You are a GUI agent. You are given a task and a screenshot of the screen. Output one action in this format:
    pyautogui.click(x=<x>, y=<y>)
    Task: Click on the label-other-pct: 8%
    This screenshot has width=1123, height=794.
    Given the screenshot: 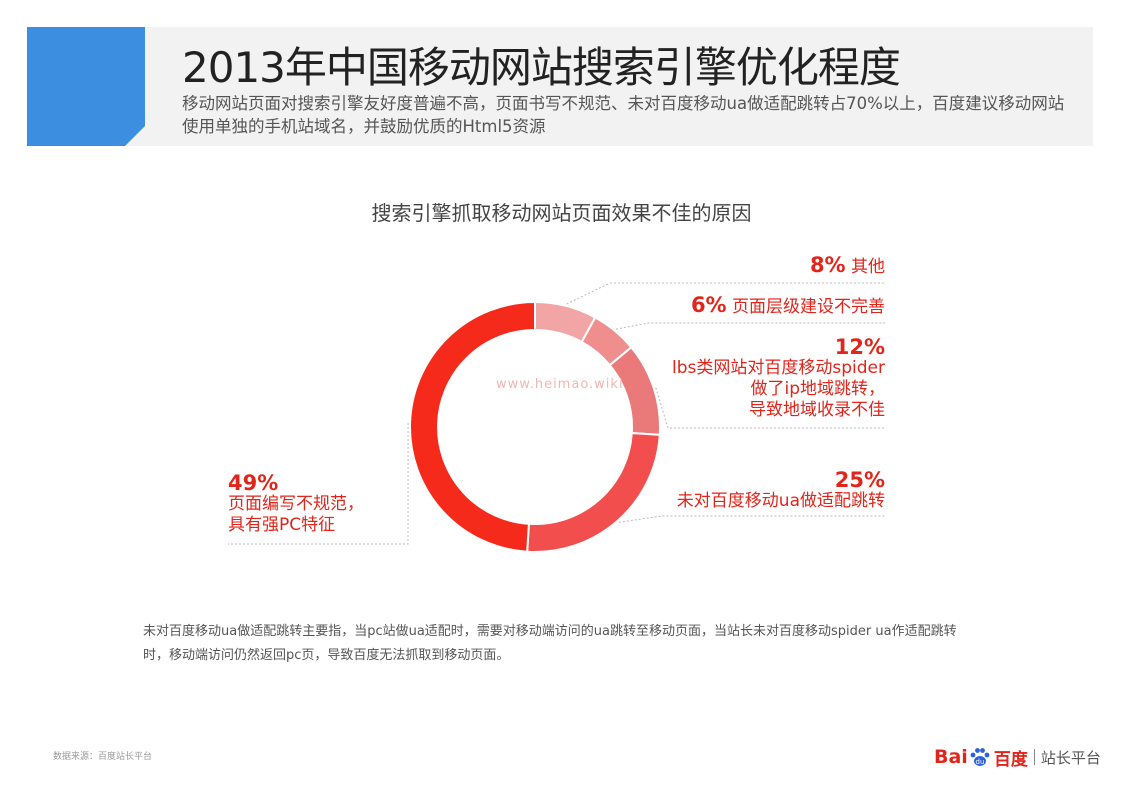 What is the action you would take?
    pyautogui.click(x=827, y=265)
    